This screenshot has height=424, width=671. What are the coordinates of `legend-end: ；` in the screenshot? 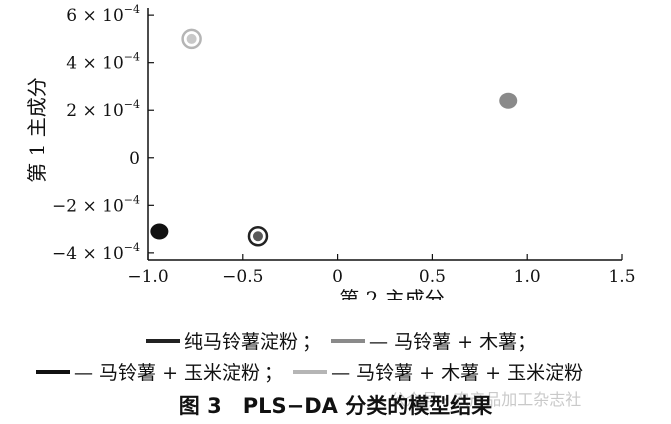 It's located at (527, 342).